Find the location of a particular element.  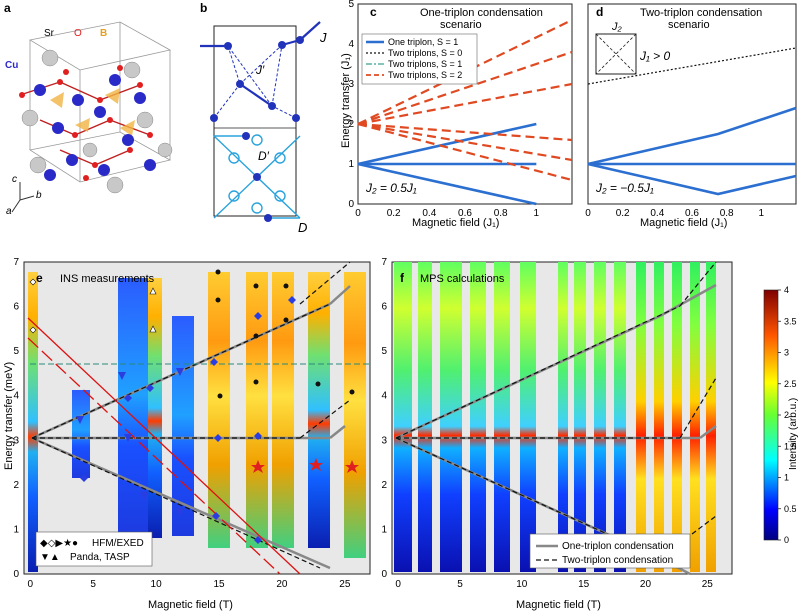

cu-atoms is located at coordinates (95, 127).